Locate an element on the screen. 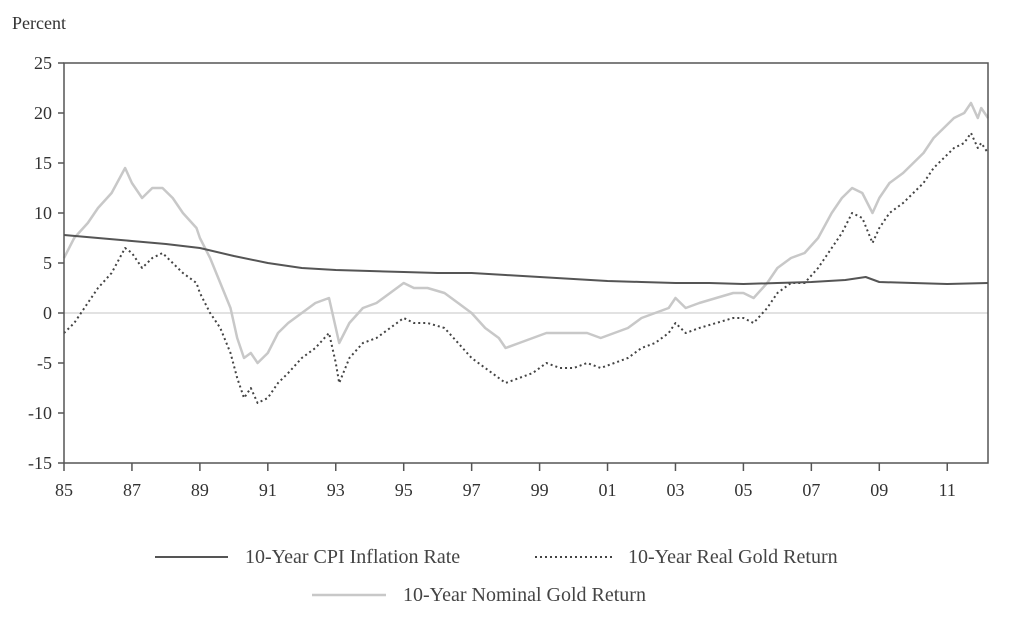  y-tick-label: 0 is located at coordinates (47, 313).